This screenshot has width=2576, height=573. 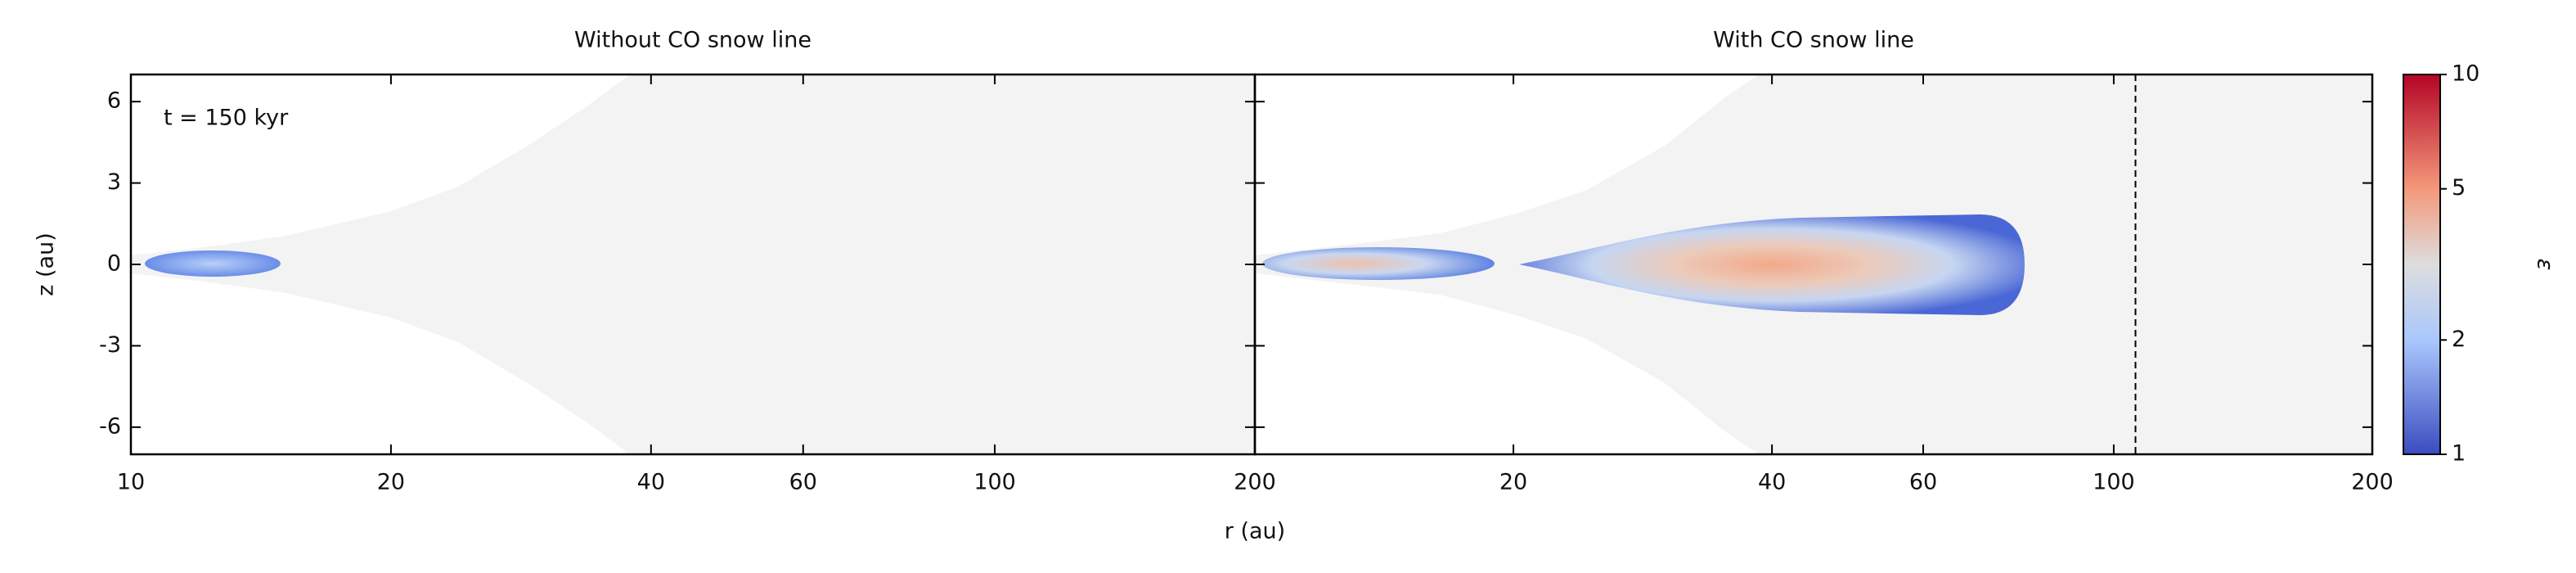 What do you see at coordinates (1255, 532) in the screenshot?
I see `x-axis-label: r (au)` at bounding box center [1255, 532].